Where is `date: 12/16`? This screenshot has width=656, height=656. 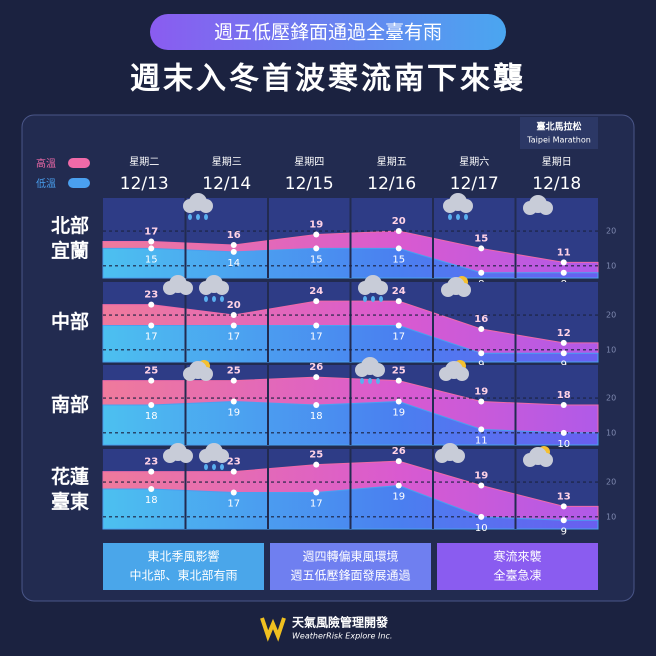 date: 12/16 is located at coordinates (391, 184).